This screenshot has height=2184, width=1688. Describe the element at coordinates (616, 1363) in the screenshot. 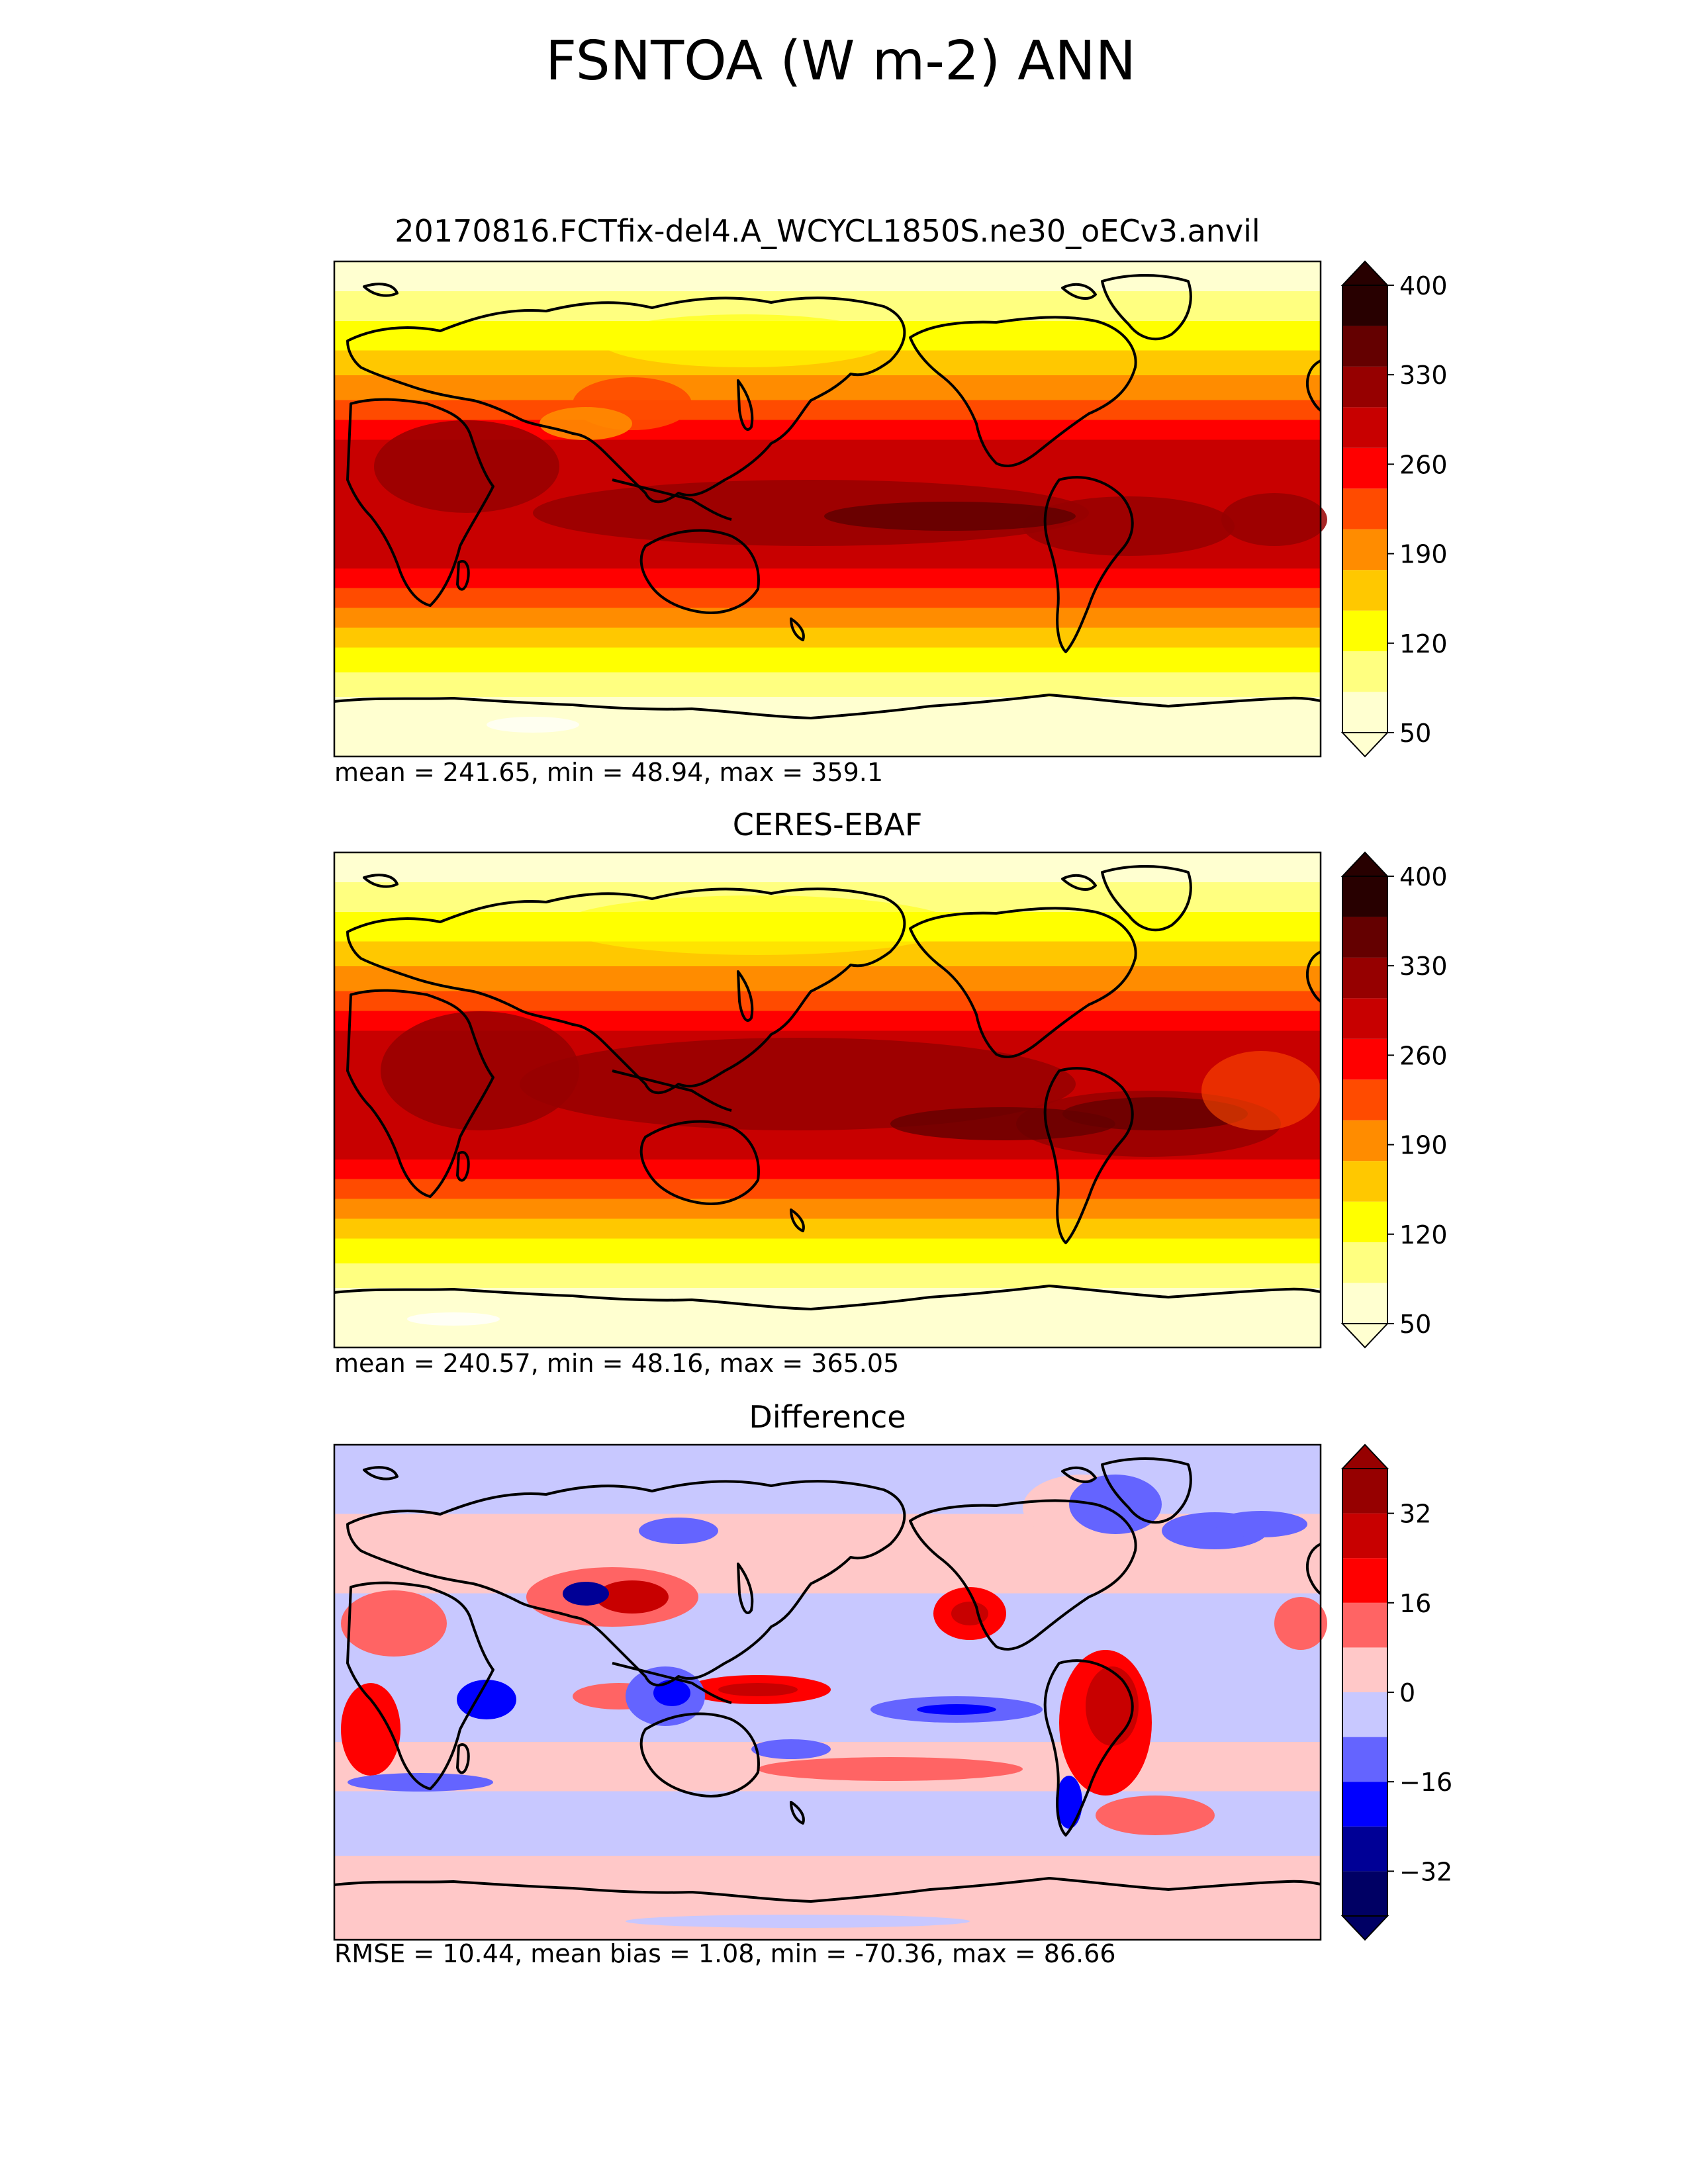

I see `panel-reference-stats: mean = 240.57, min = 48.16, max = 365.05` at that location.